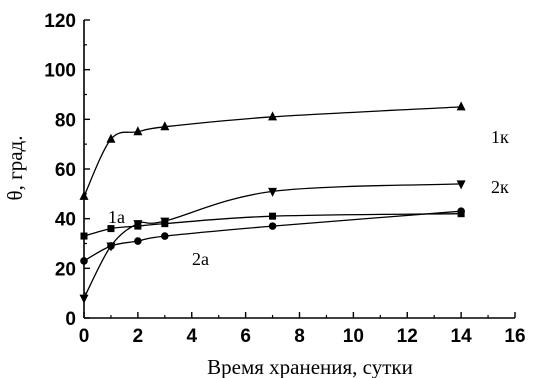  What do you see at coordinates (514, 336) in the screenshot?
I see `x-tick-label: 16` at bounding box center [514, 336].